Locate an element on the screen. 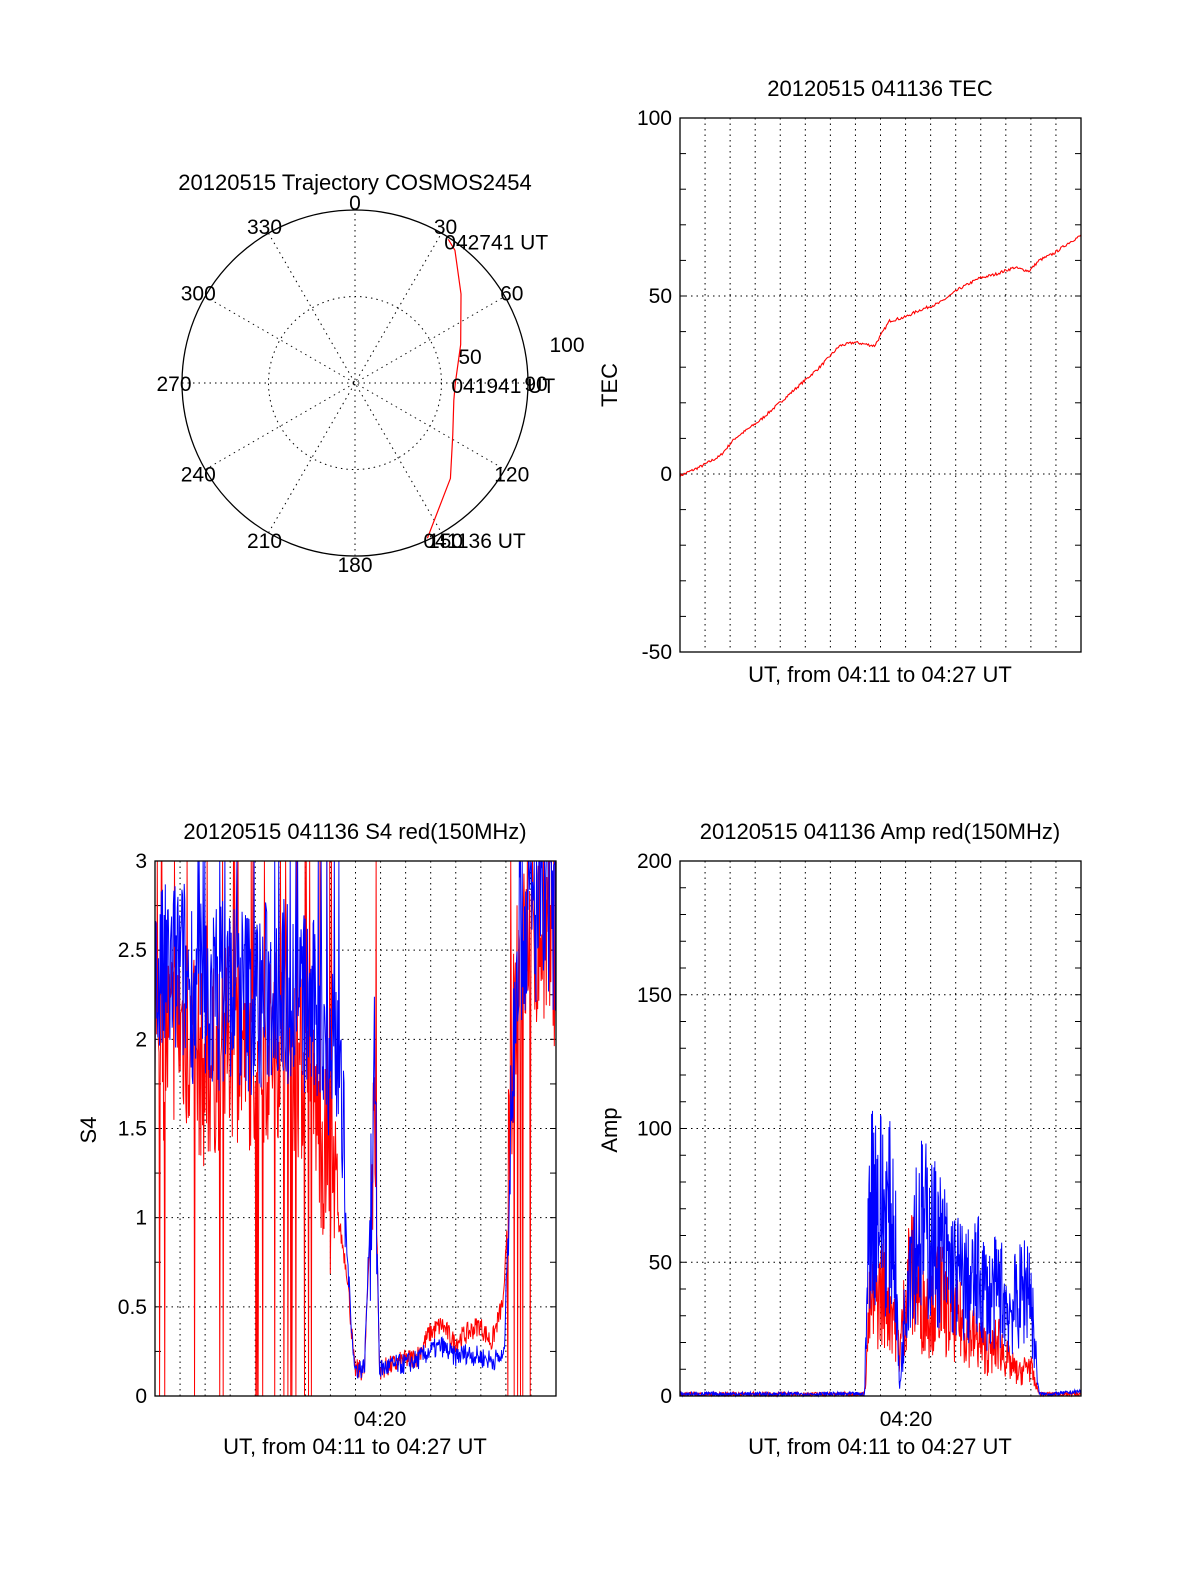  radius-label-50: 50 is located at coordinates (469, 357).